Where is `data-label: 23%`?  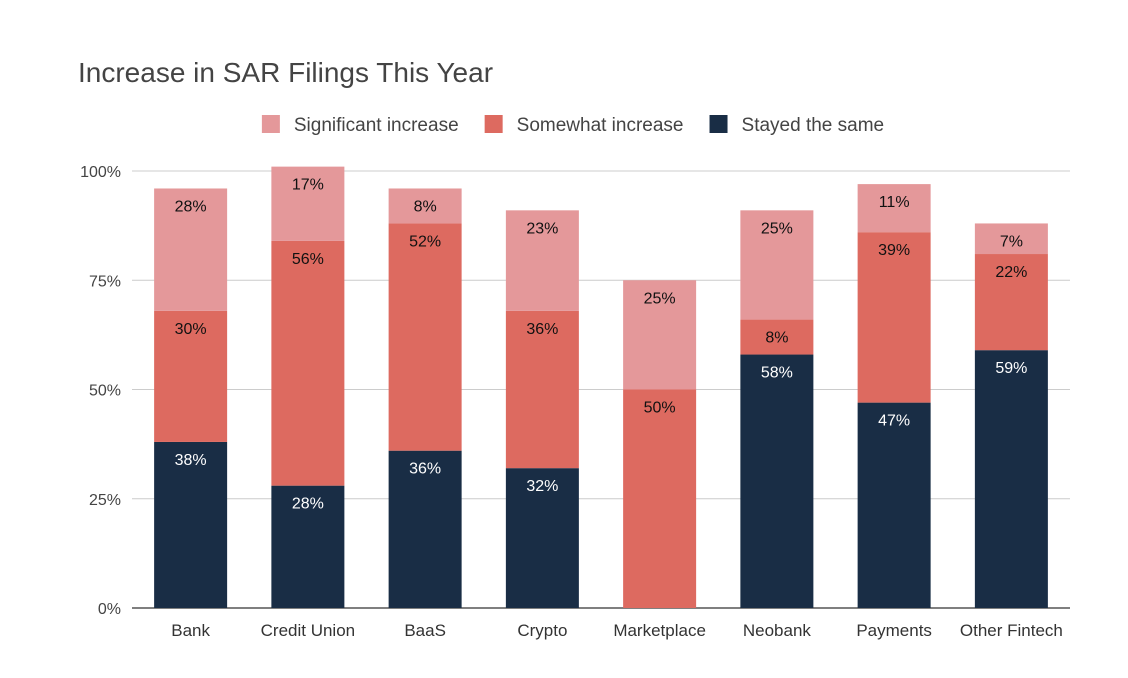
data-label: 23% is located at coordinates (542, 228).